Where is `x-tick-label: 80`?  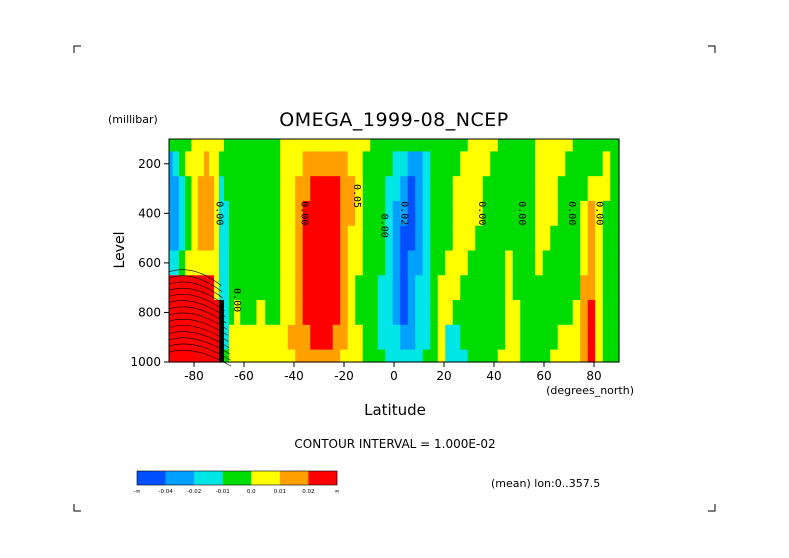 x-tick-label: 80 is located at coordinates (593, 376).